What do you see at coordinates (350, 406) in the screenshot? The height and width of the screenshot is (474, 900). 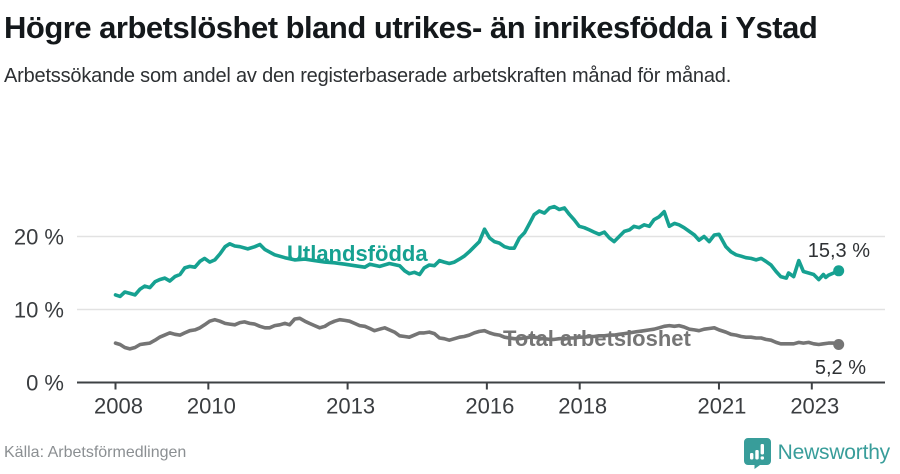 I see `x-tick-label-2013: 2013` at bounding box center [350, 406].